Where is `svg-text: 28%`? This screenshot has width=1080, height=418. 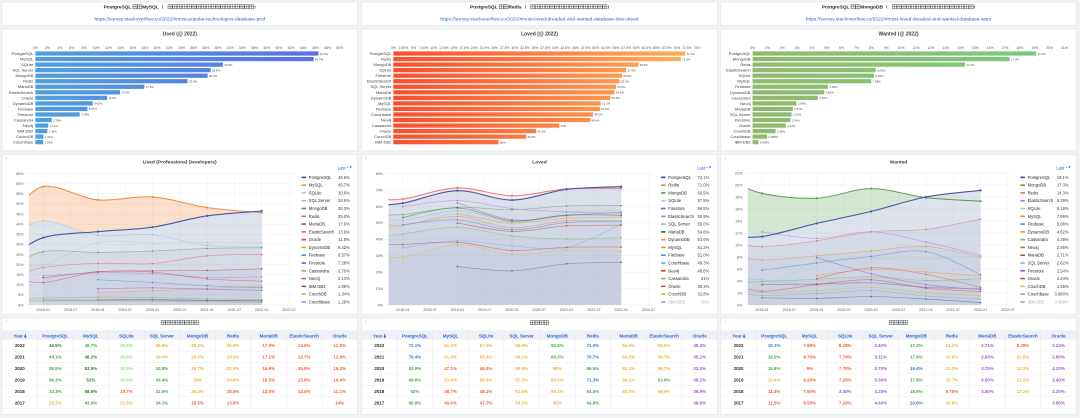
svg-text: 28% is located at coordinates (205, 48).